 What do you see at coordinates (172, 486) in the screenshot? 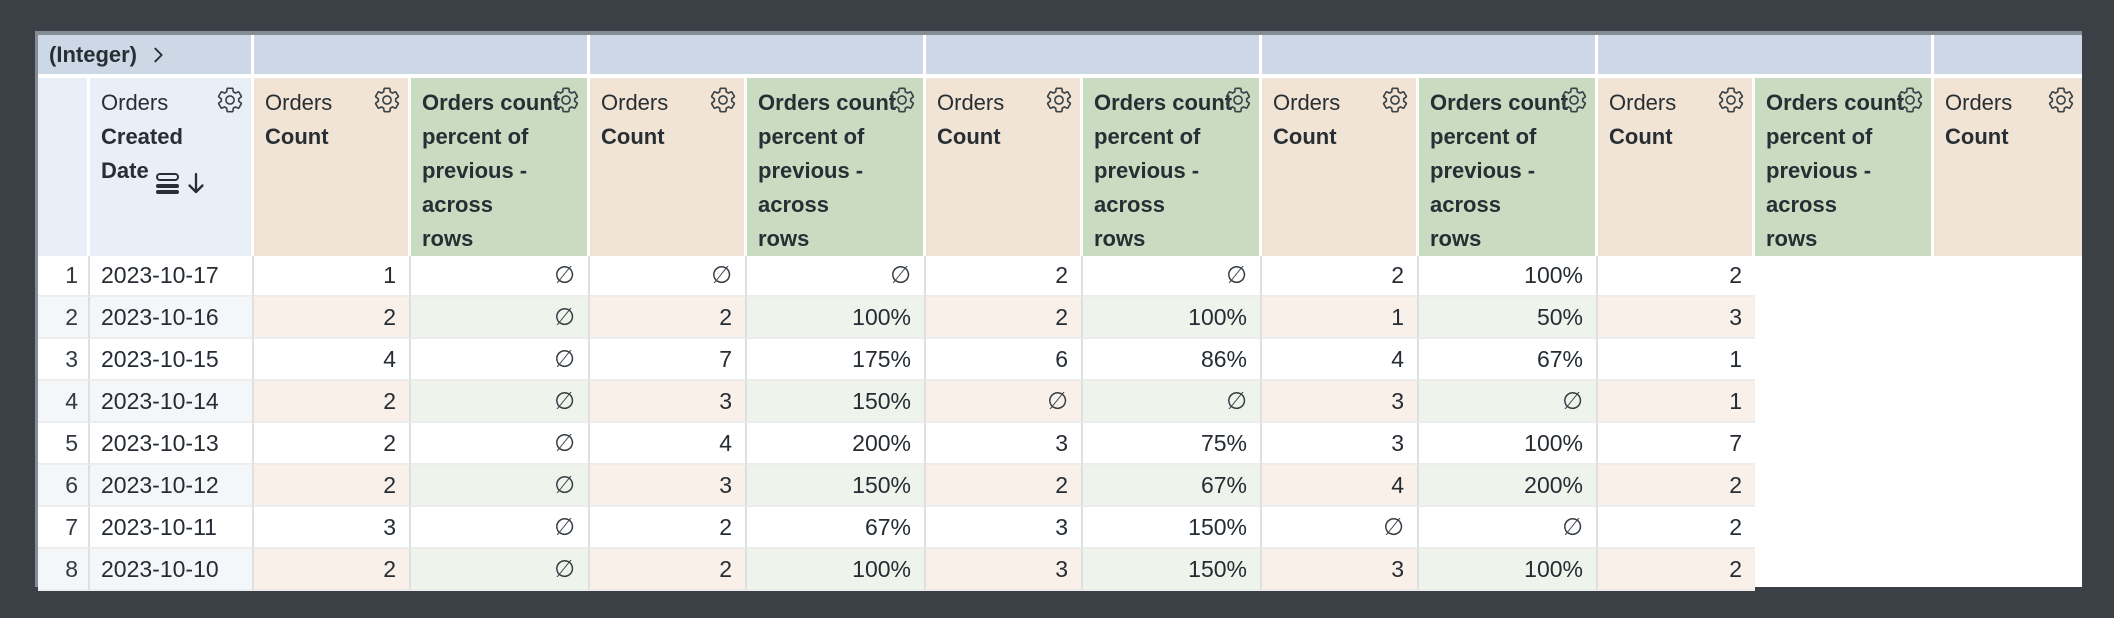
I see `date-cell: 2023-10-12` at bounding box center [172, 486].